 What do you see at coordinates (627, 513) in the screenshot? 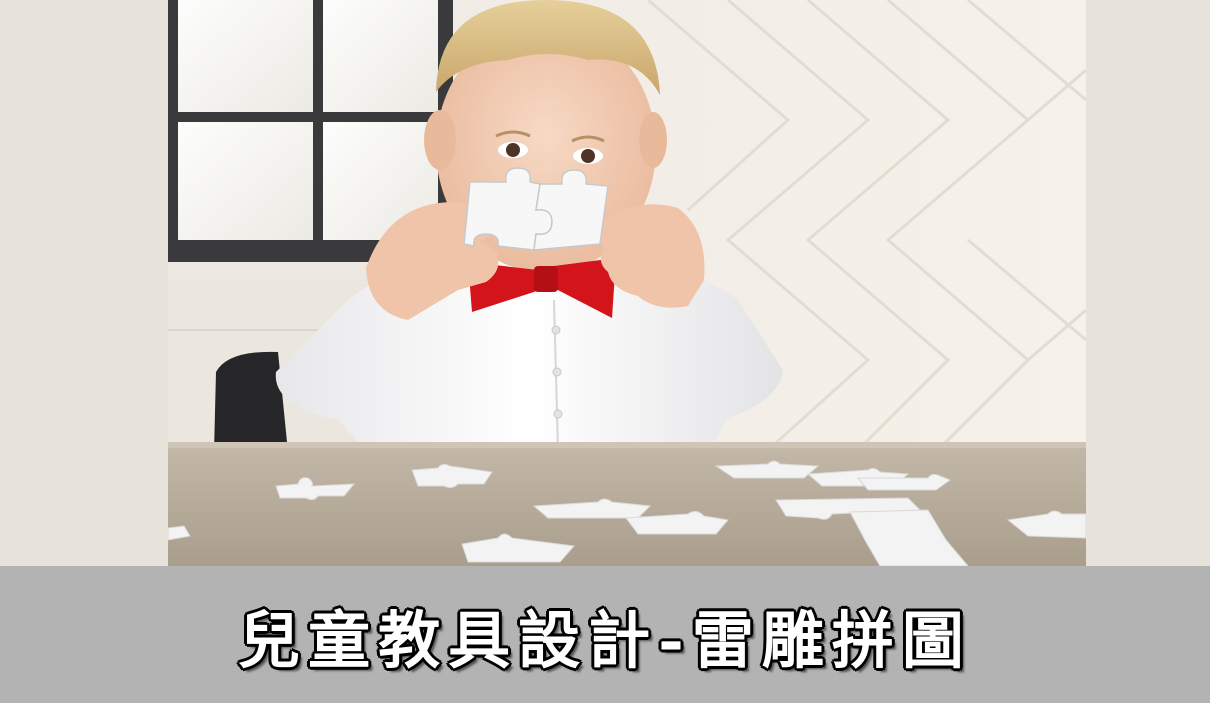
I see `scattered-puzzle-pieces` at bounding box center [627, 513].